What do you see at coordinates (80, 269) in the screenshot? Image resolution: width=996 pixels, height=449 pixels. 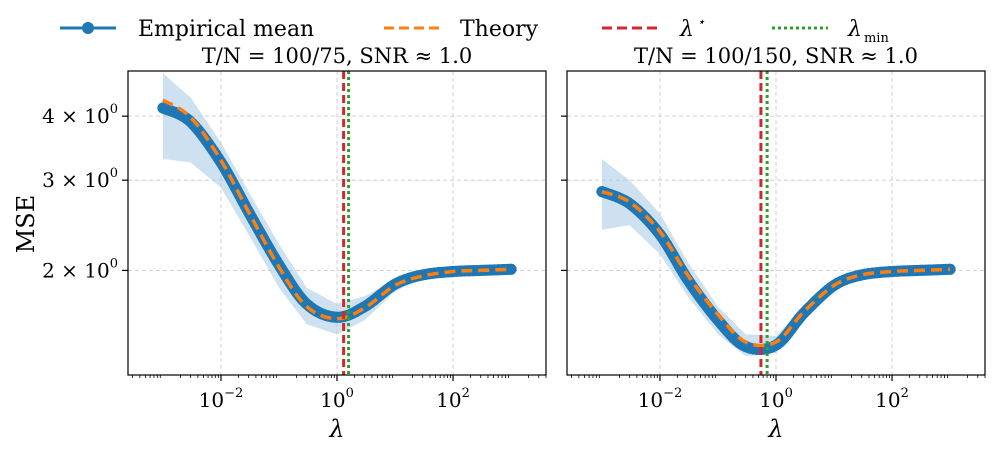 I see `y-tick-label-2: 2 × 100` at bounding box center [80, 269].